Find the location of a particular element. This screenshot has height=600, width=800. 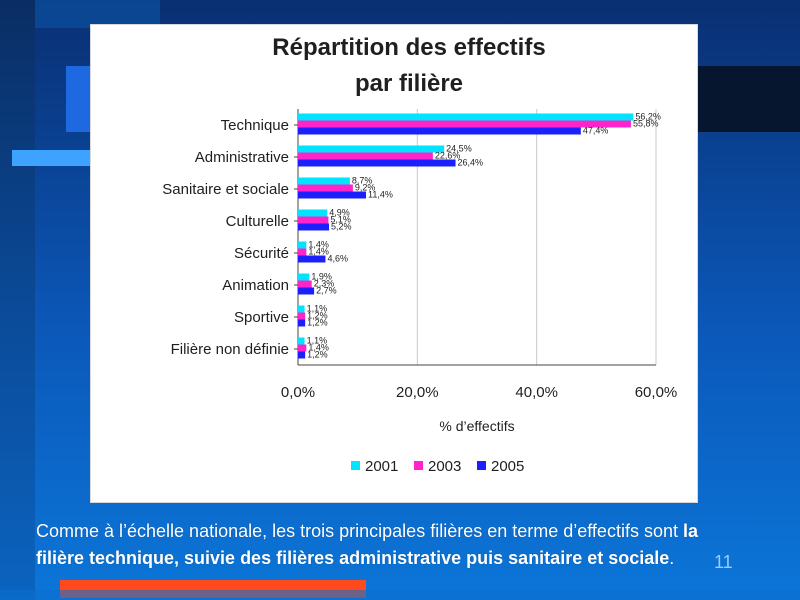

legend: 2001 2003 2005 is located at coordinates (437, 466).